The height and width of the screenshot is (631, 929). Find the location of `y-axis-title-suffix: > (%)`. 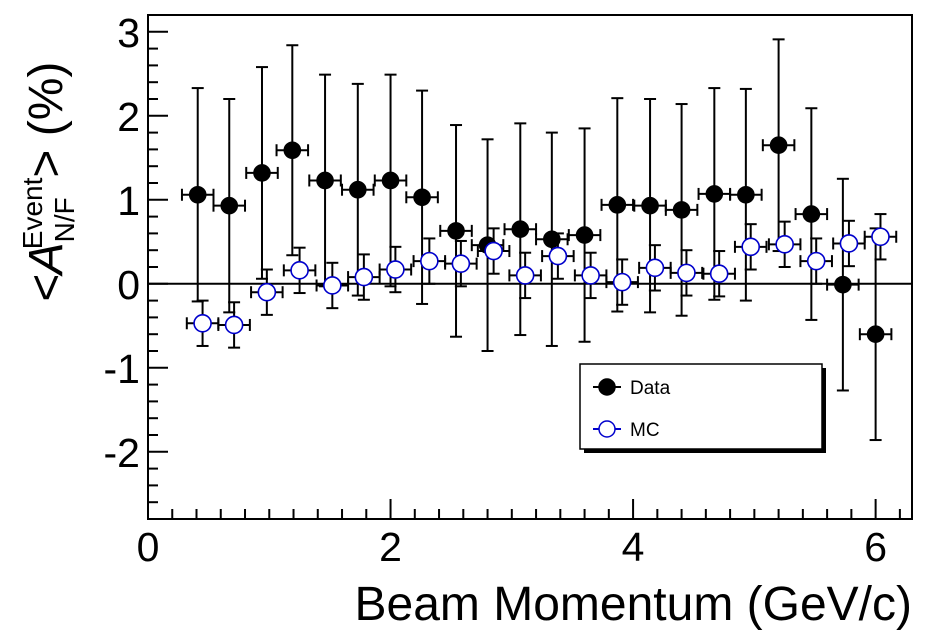

y-axis-title-suffix: > (%) is located at coordinates (46, 120).